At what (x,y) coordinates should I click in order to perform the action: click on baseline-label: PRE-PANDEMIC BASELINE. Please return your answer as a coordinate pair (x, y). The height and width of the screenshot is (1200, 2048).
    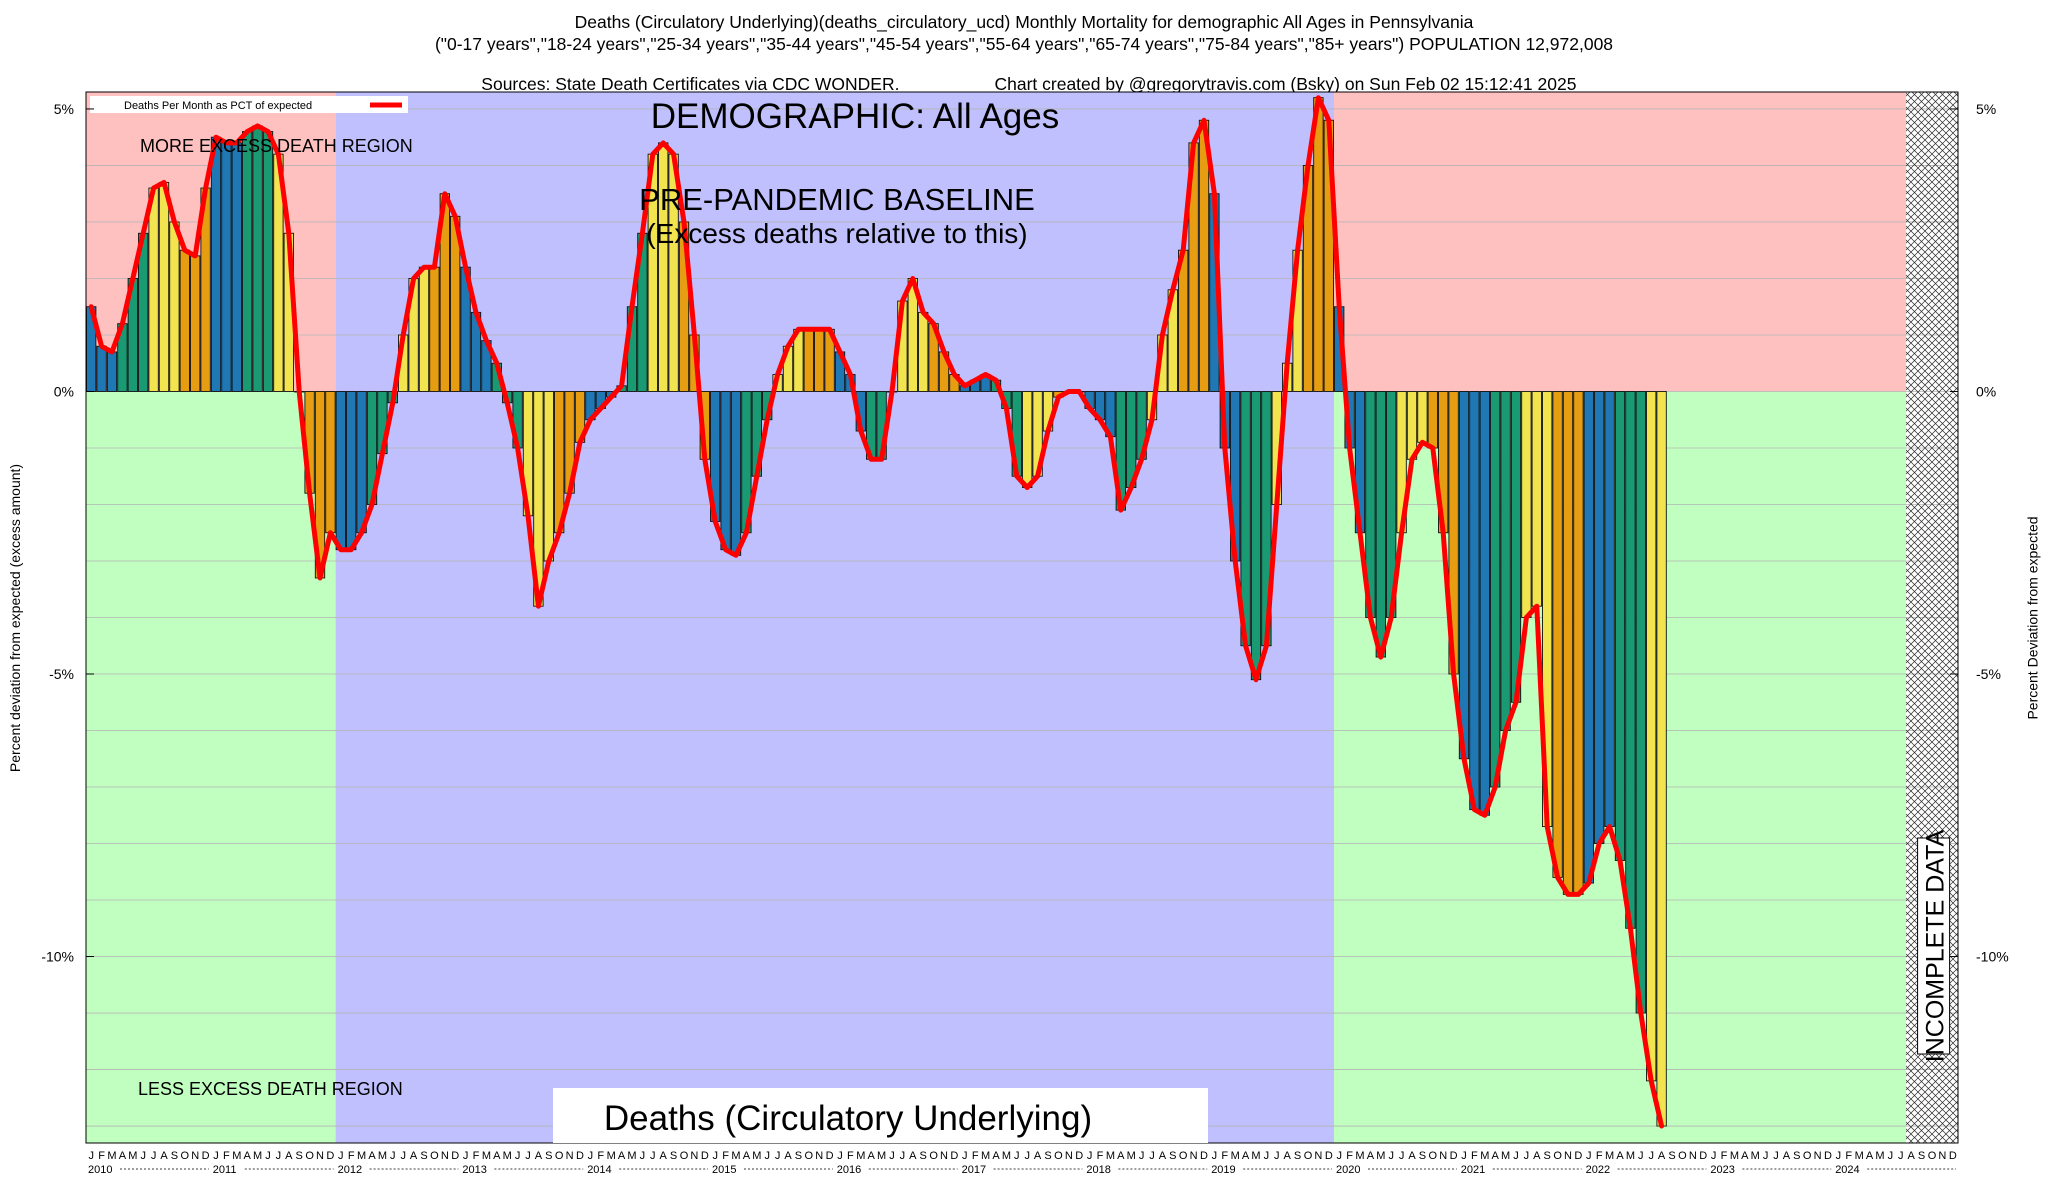
    Looking at the image, I should click on (837, 199).